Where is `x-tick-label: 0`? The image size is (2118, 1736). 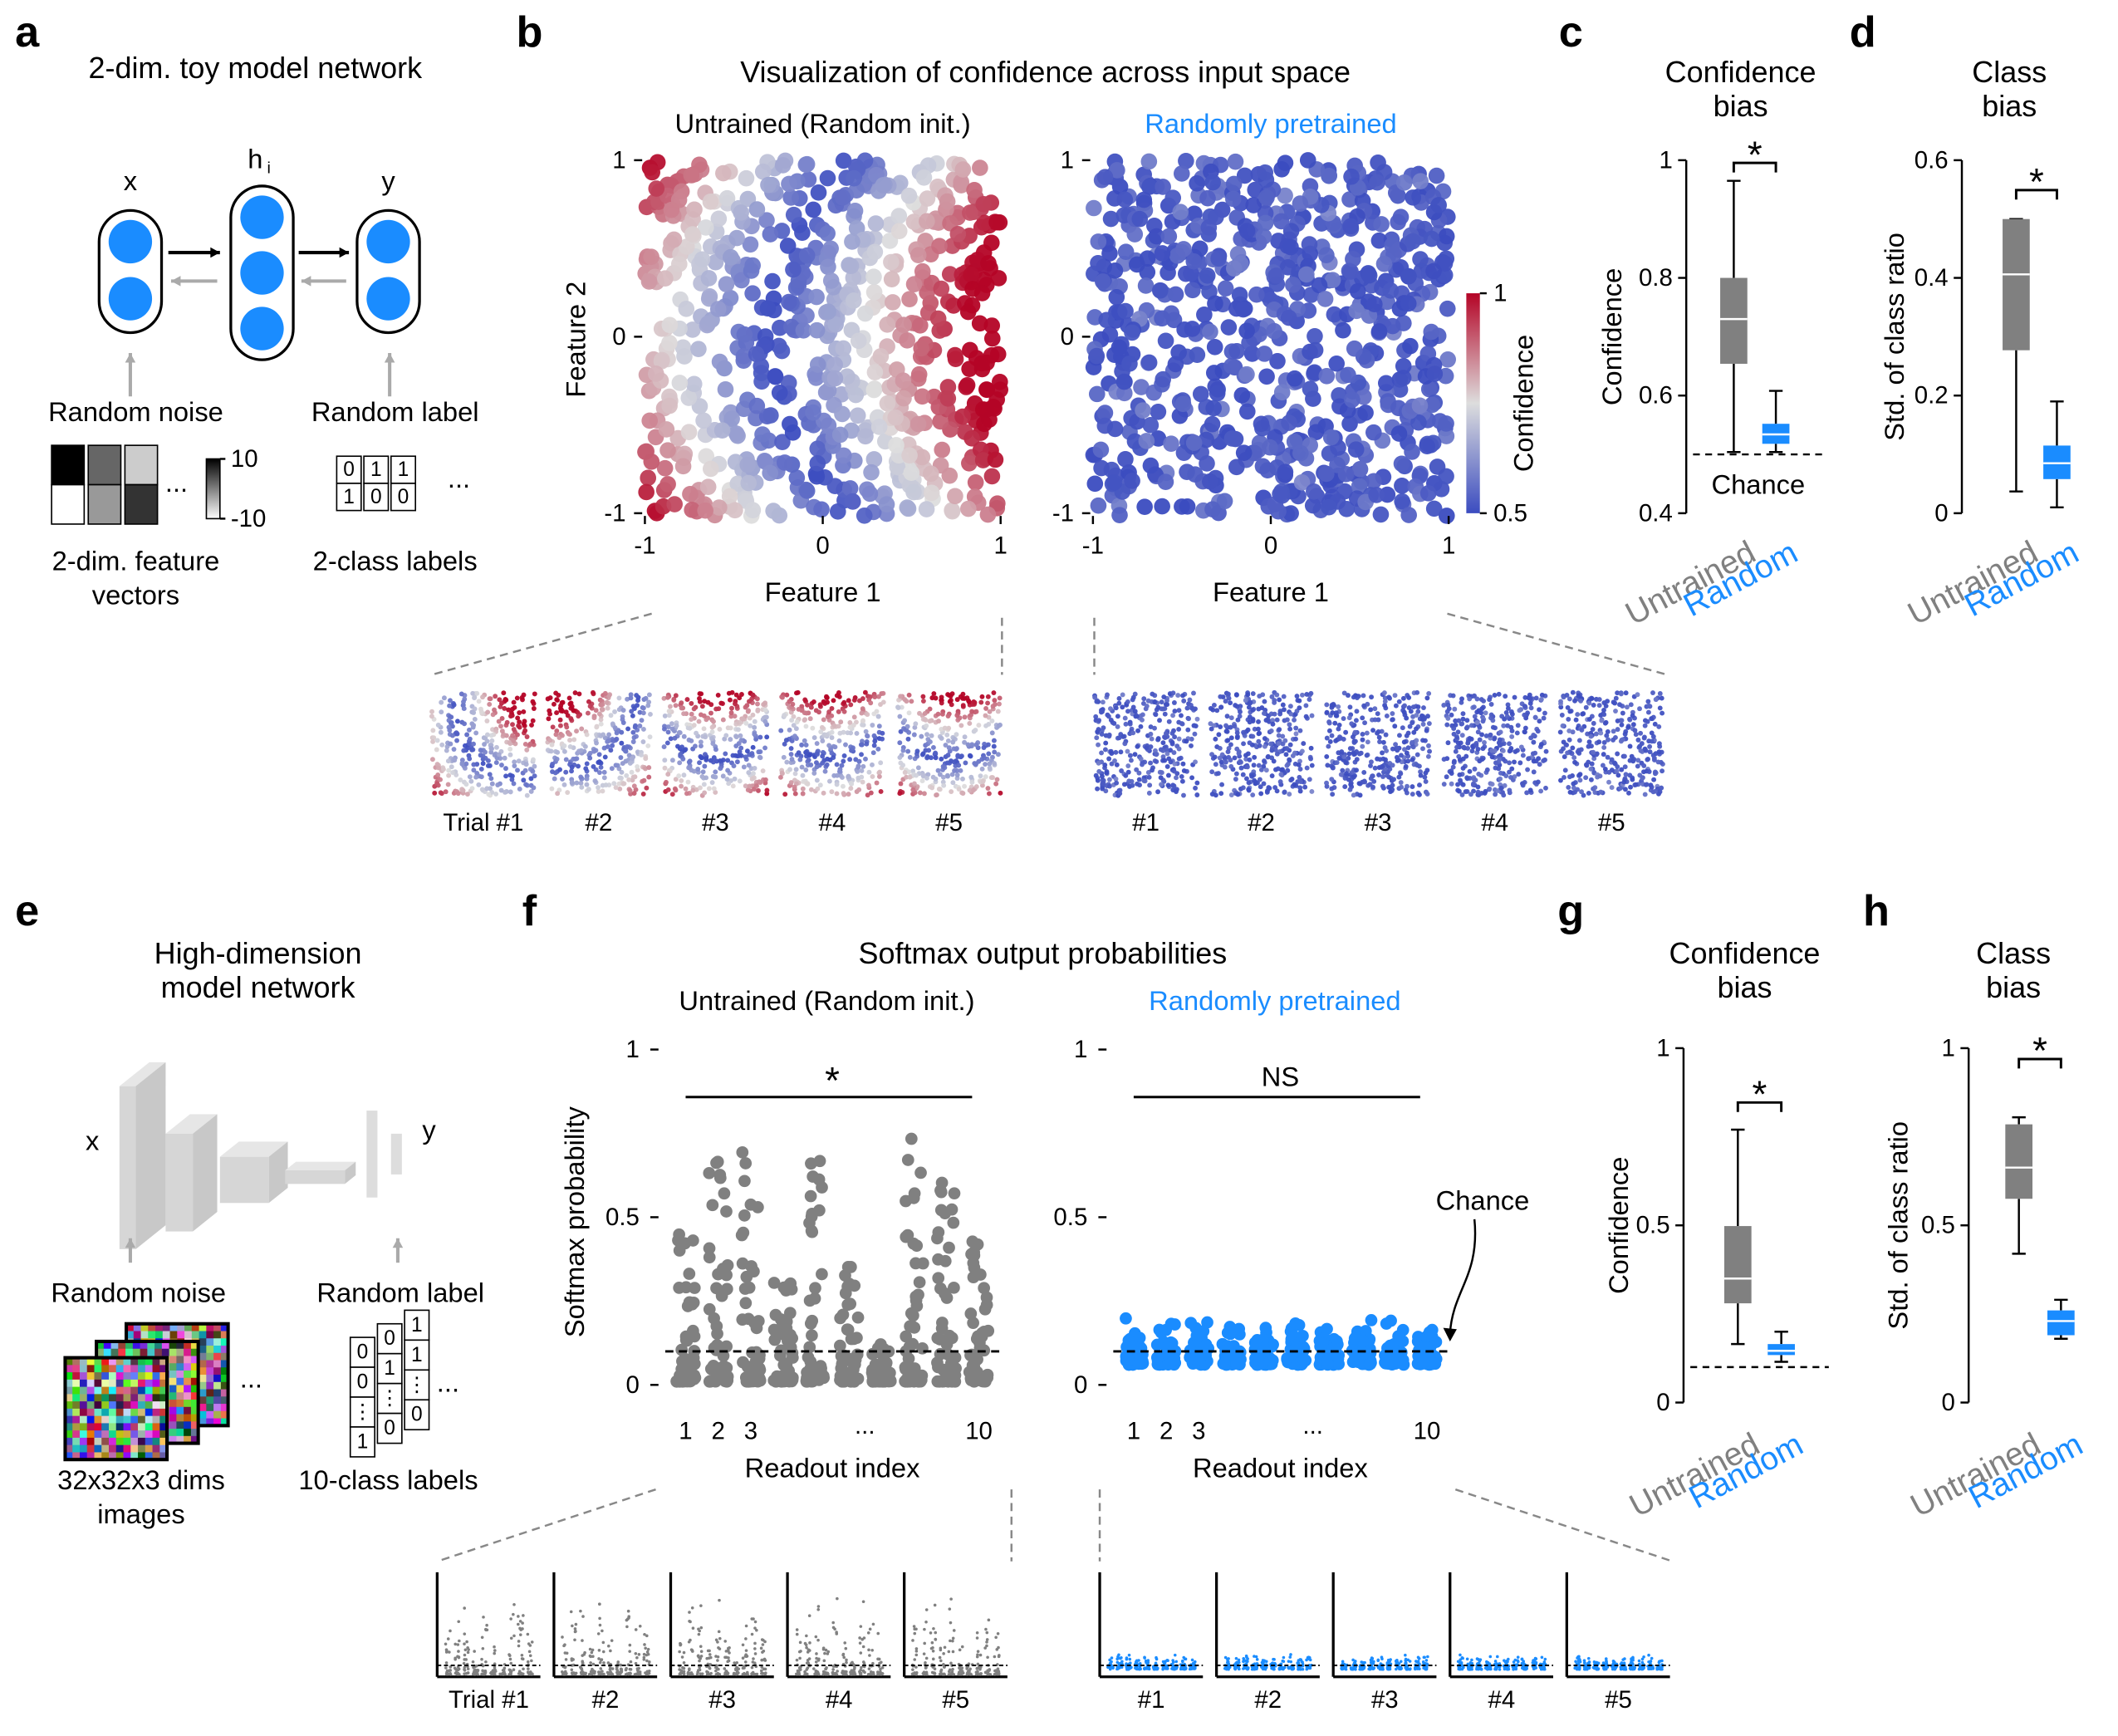 x-tick-label: 0 is located at coordinates (1270, 546).